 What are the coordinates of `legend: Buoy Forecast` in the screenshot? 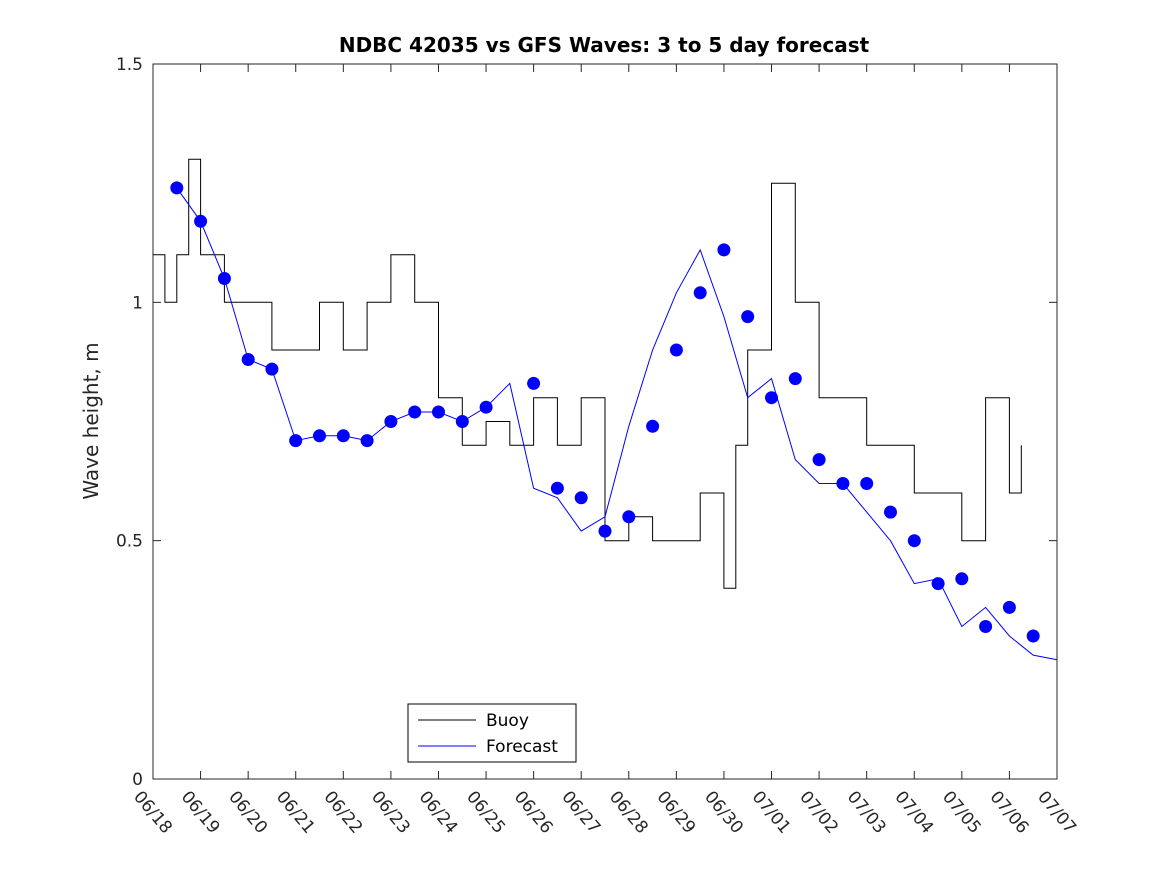 It's located at (492, 733).